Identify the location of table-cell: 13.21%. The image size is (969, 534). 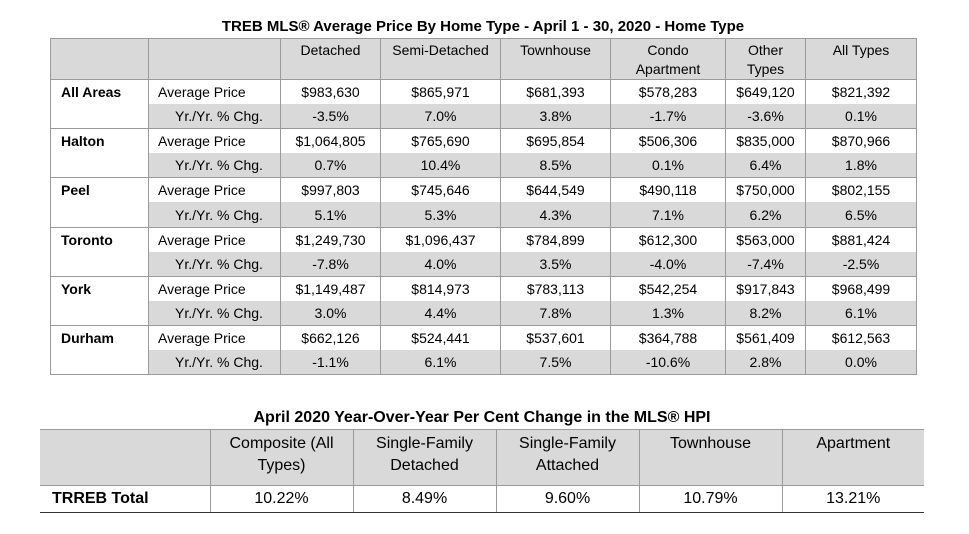
(852, 499).